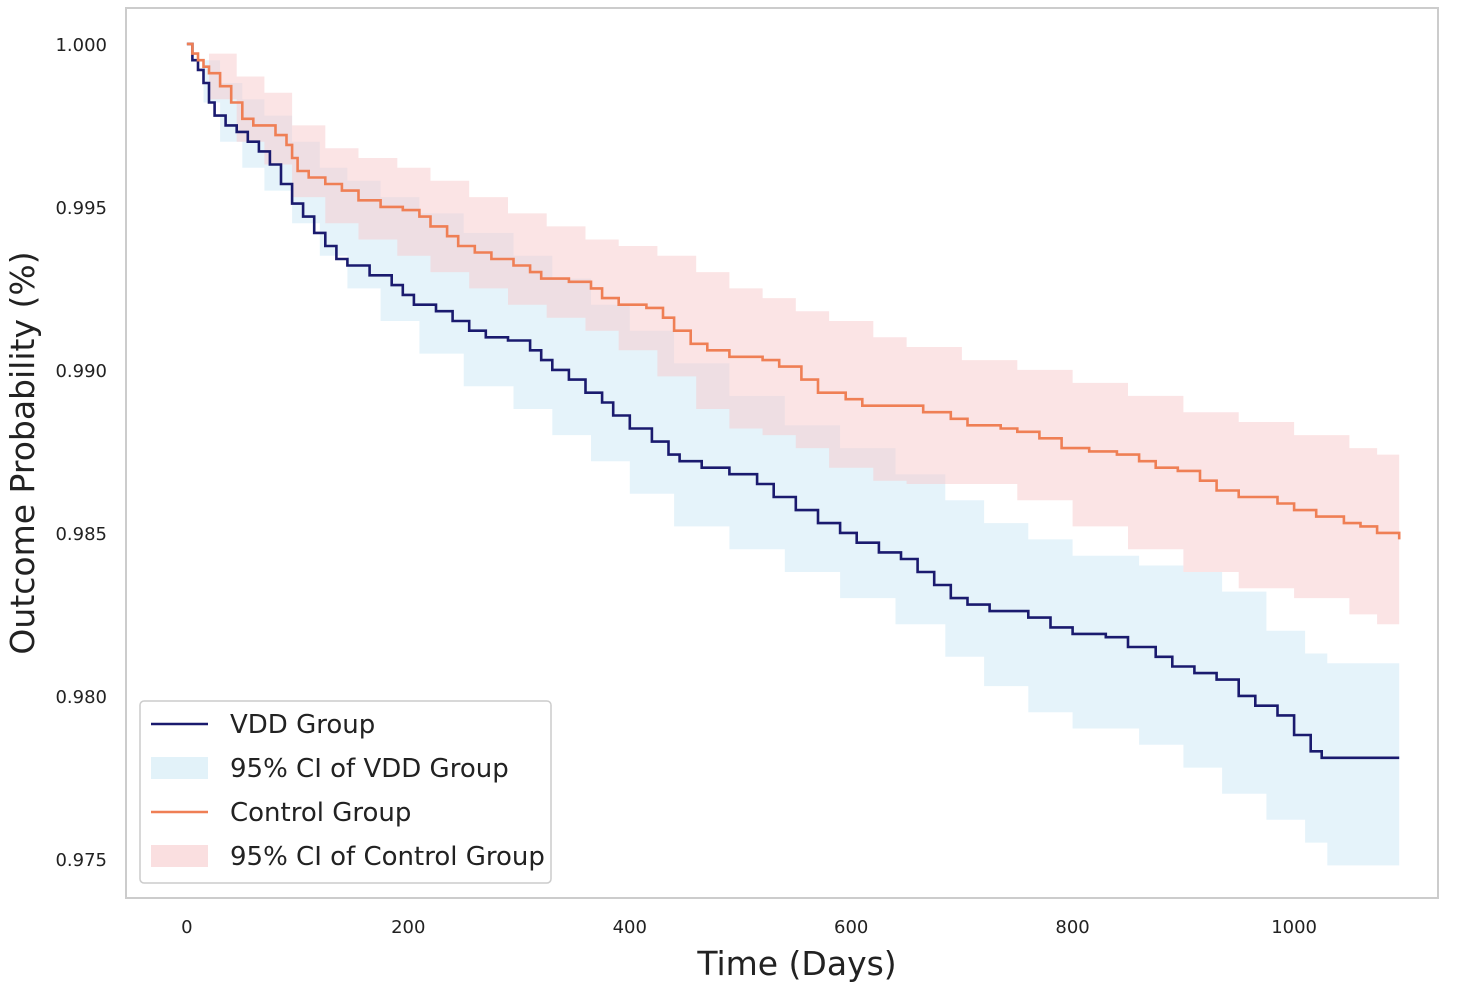 The height and width of the screenshot is (990, 1477). I want to click on legend-label: 95% CI of VDD Group, so click(369, 769).